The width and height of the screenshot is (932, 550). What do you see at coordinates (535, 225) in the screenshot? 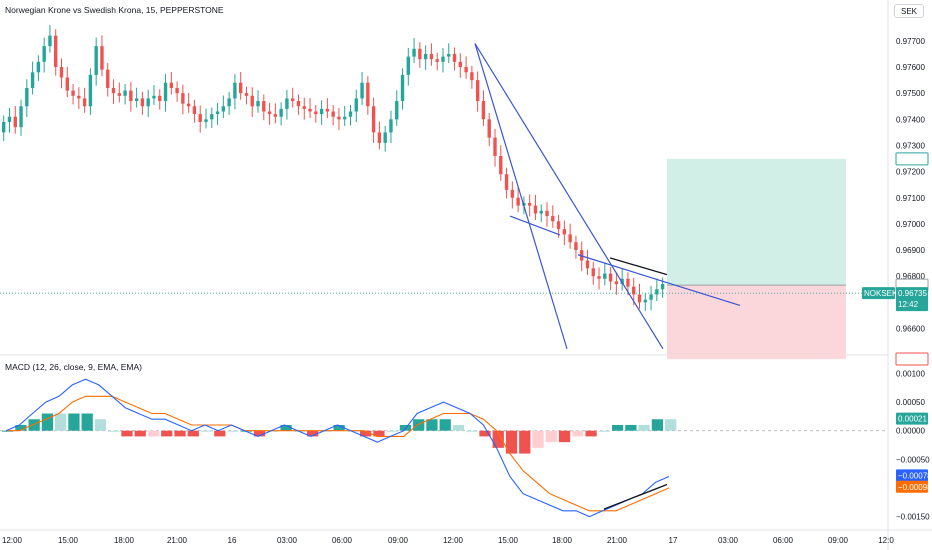
I see `wedge-line-mid` at bounding box center [535, 225].